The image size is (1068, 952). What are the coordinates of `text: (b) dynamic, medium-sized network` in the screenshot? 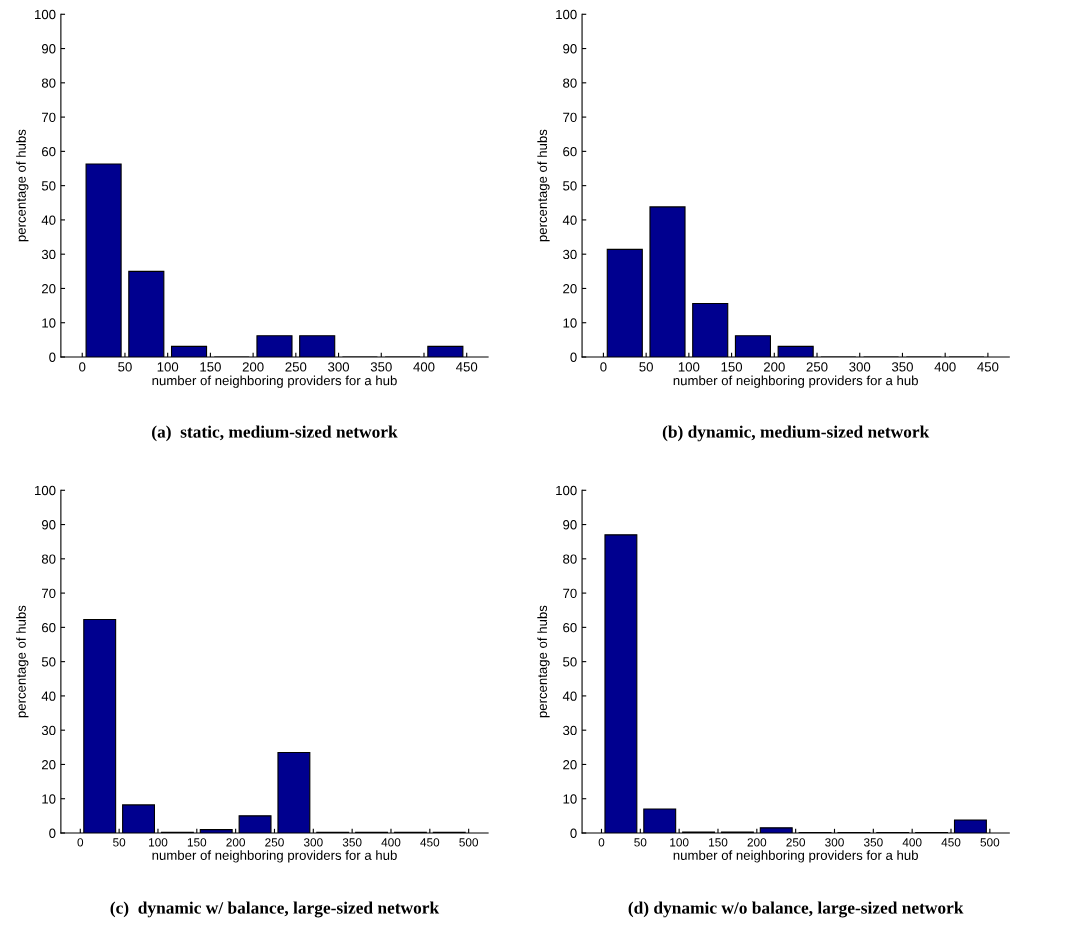 It's located at (796, 433).